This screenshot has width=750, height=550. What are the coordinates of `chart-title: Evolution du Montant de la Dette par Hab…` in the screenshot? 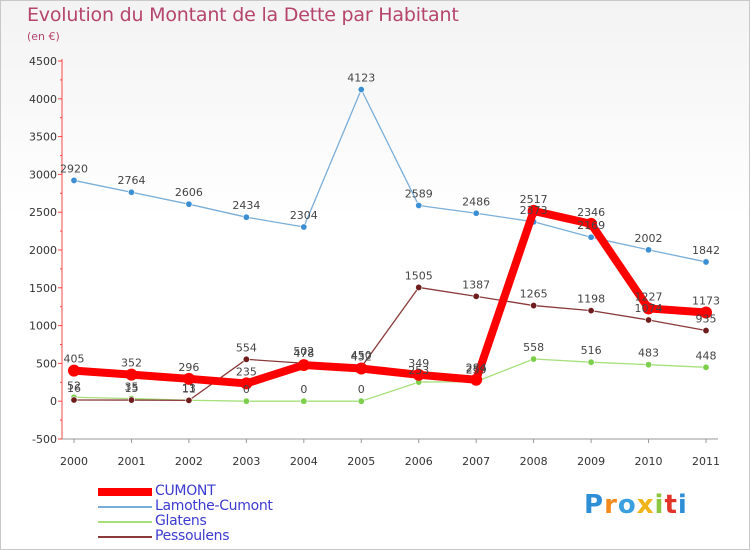 It's located at (243, 15).